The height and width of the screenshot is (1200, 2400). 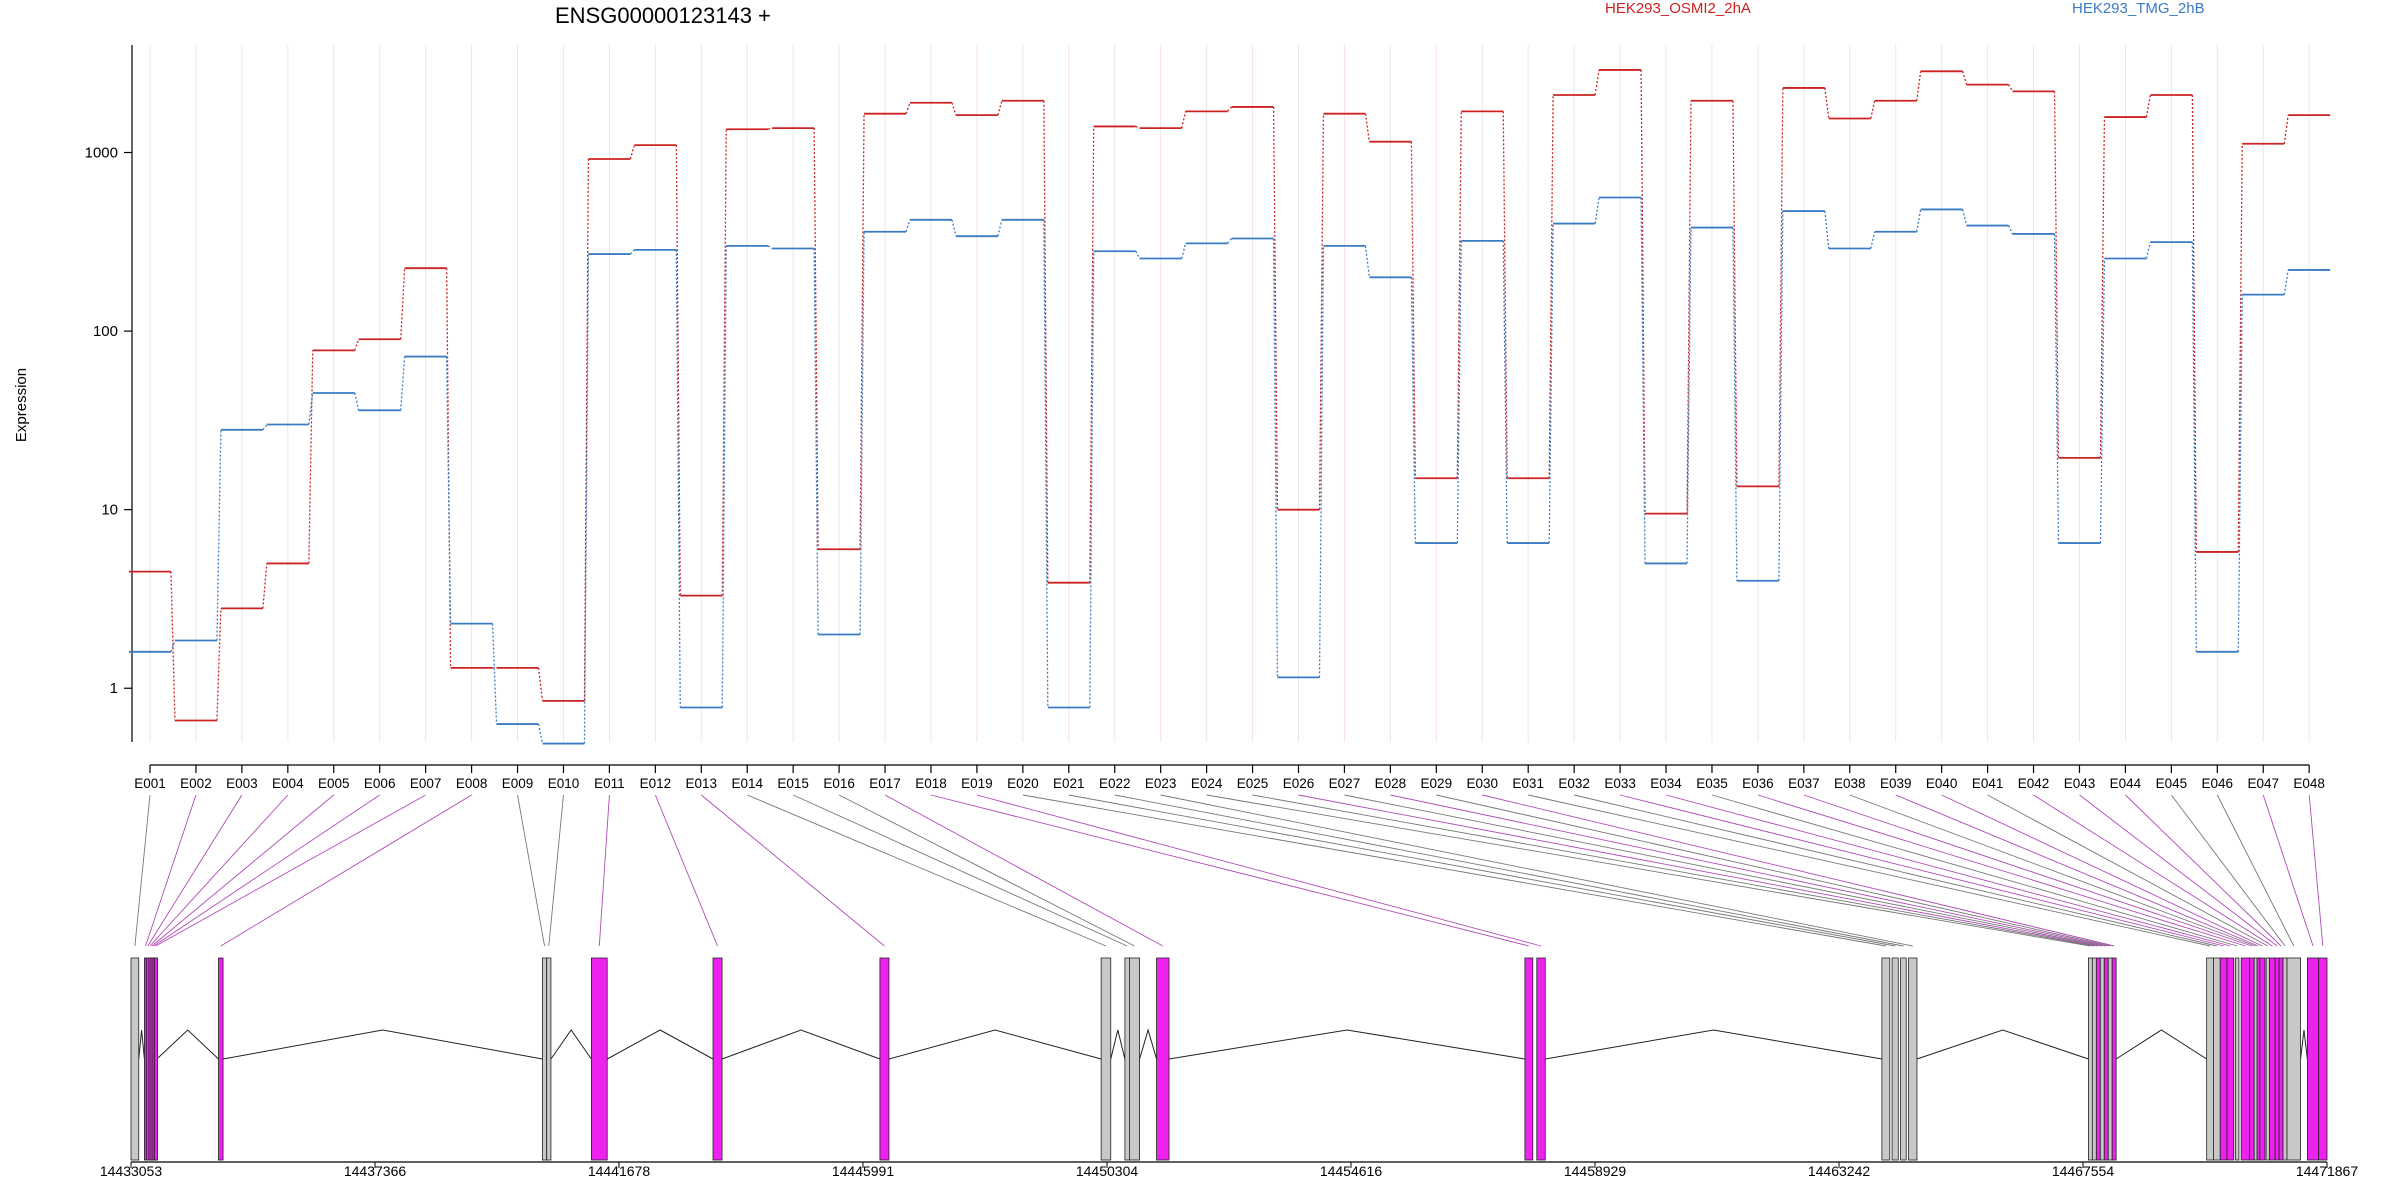 I want to click on x-tick-label-e025: E025, so click(x=1253, y=783).